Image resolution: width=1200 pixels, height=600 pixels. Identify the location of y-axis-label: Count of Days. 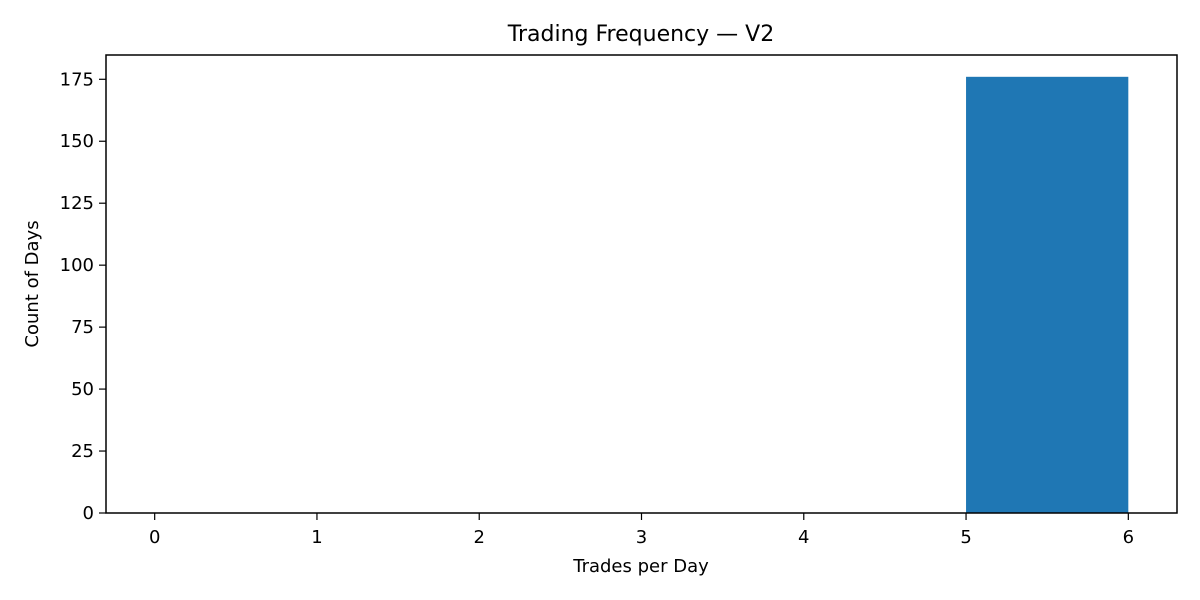
(32, 283).